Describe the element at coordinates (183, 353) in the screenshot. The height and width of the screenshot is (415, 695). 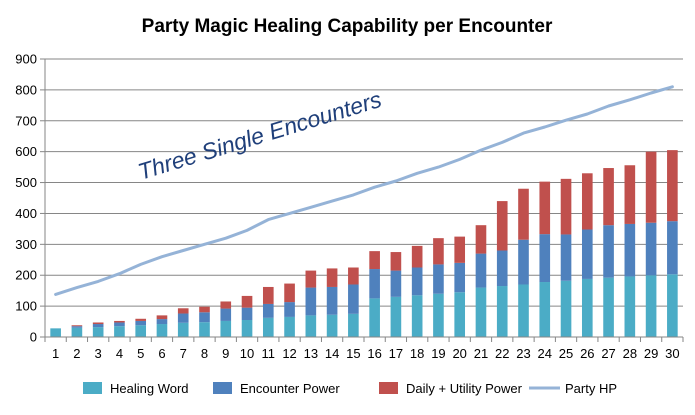
I see `x-tick-label-7: 7` at that location.